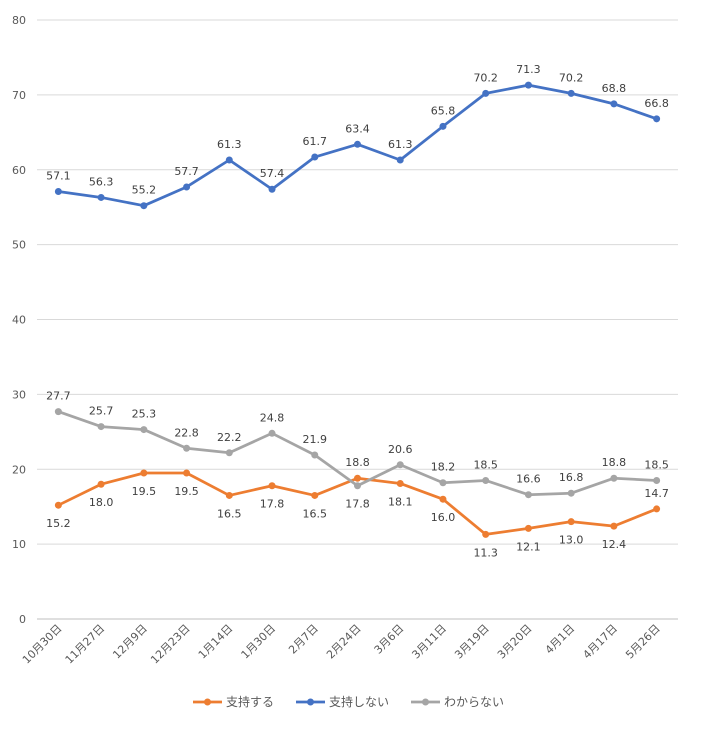  What do you see at coordinates (571, 477) in the screenshot?
I see `data-label: 16.8` at bounding box center [571, 477].